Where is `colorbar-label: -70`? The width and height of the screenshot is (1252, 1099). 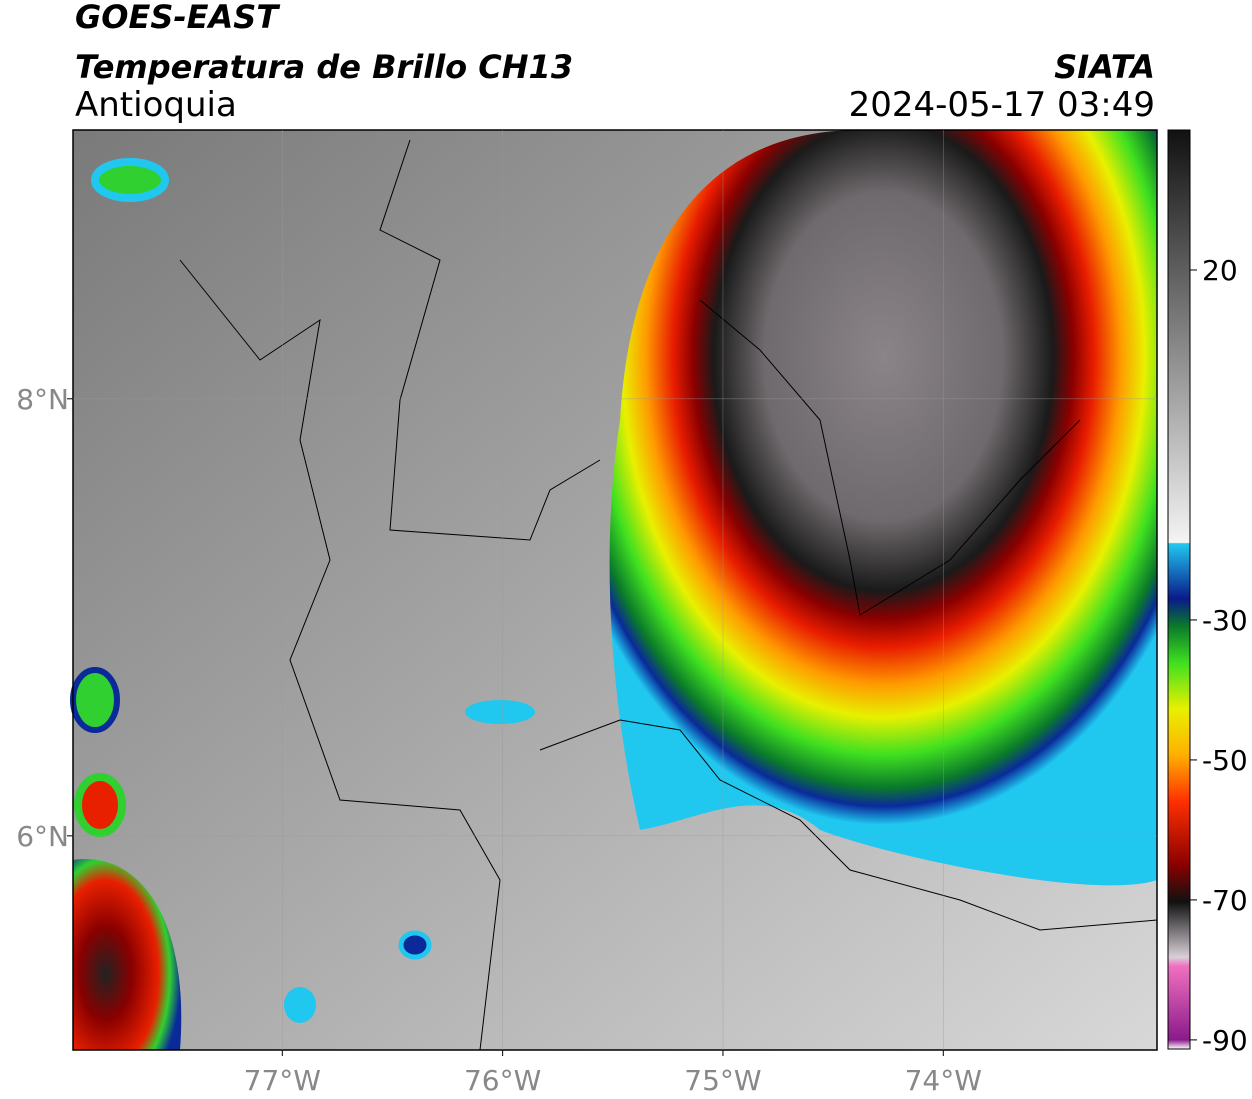 colorbar-label: -70 is located at coordinates (1225, 900).